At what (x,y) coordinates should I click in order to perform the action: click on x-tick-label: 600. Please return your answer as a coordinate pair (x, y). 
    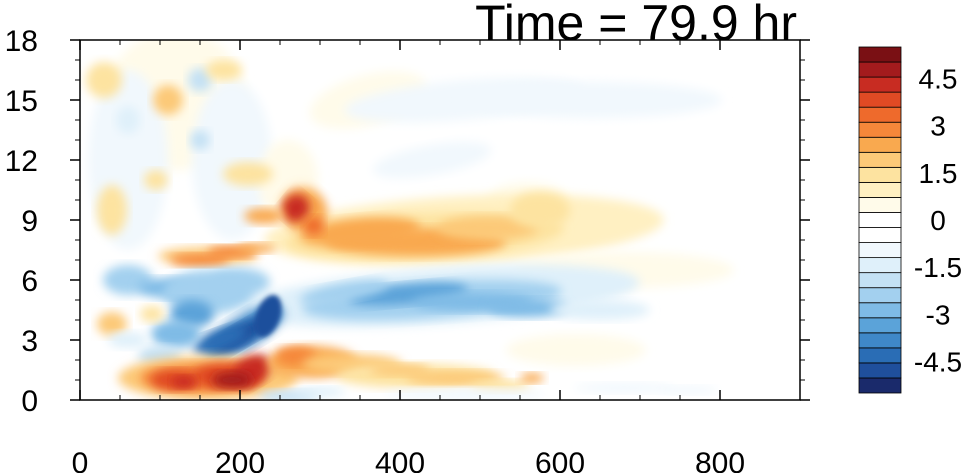
    Looking at the image, I should click on (560, 460).